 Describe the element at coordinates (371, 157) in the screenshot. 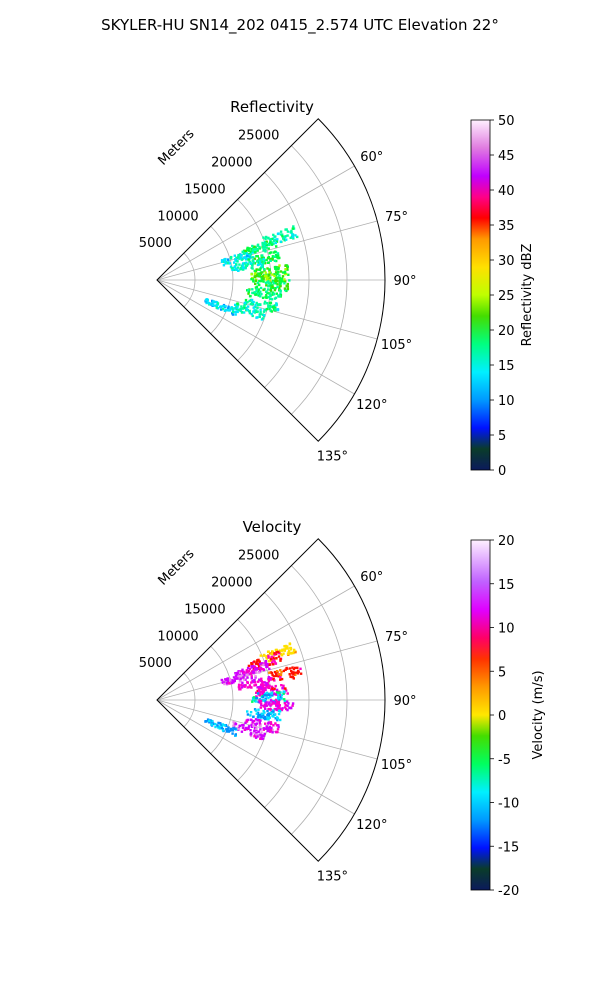

I see `angle-tick-label: 60°` at that location.